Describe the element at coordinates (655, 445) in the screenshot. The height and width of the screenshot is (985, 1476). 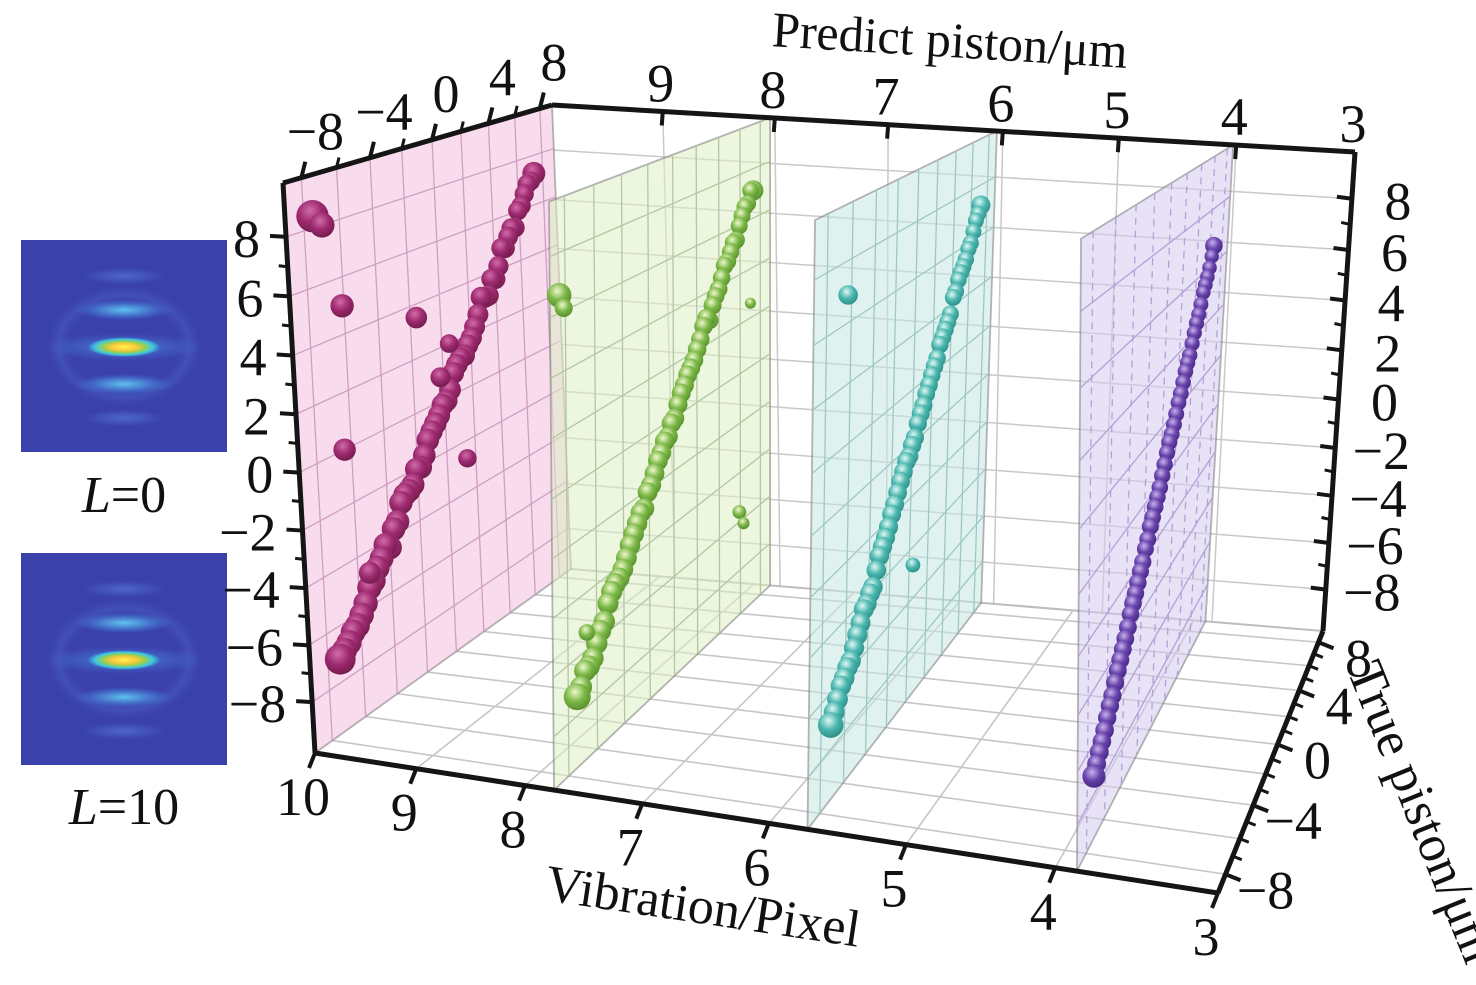
I see `data-series-v8` at that location.